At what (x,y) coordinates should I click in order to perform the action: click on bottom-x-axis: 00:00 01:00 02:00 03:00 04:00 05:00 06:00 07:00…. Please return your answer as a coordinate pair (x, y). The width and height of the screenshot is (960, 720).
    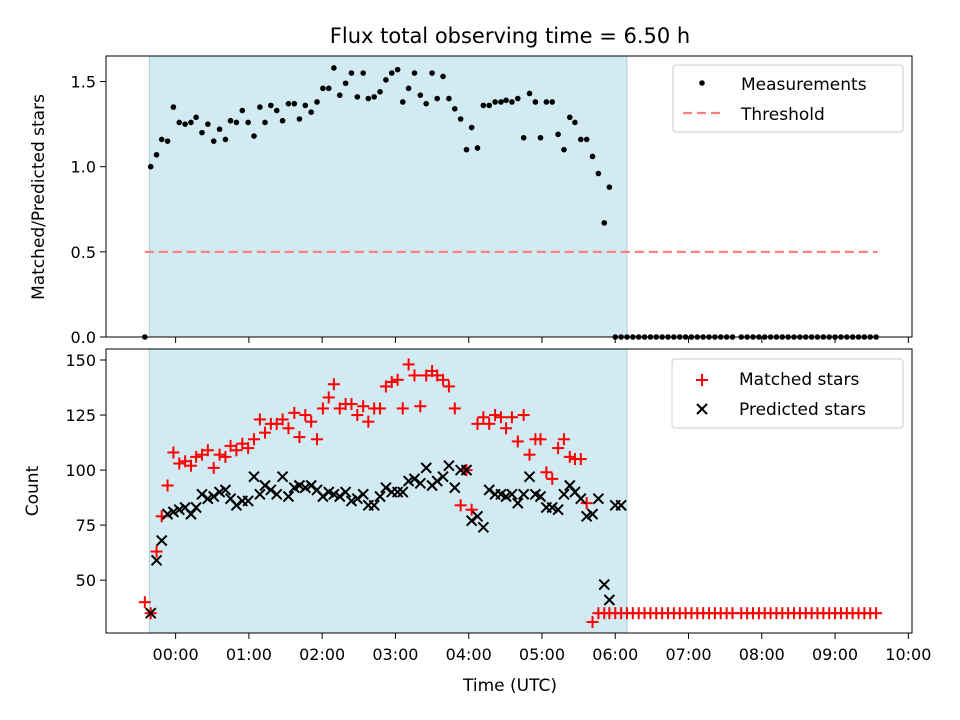
    Looking at the image, I should click on (542, 648).